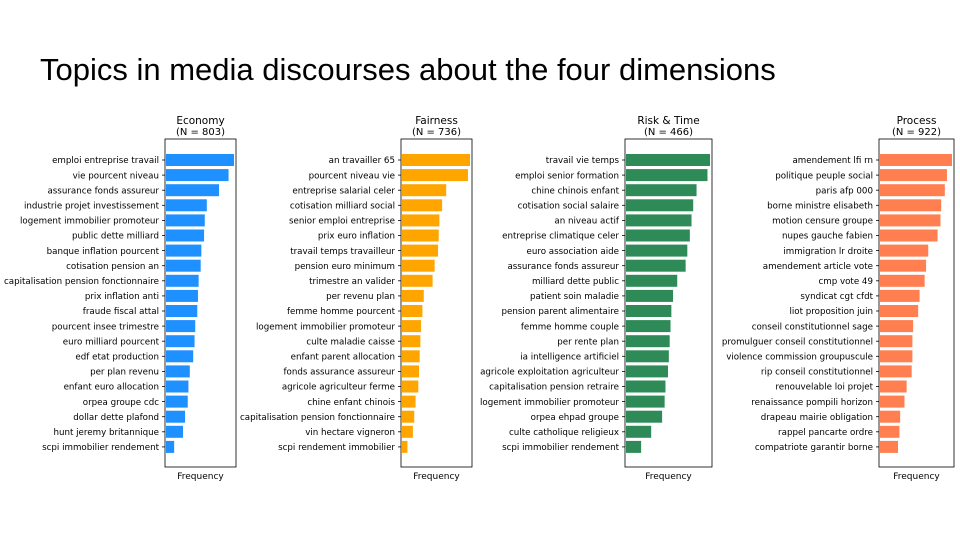 The image size is (960, 540). Describe the element at coordinates (897, 326) in the screenshot. I see `bar-conseil-constitutionnel-sage` at that location.